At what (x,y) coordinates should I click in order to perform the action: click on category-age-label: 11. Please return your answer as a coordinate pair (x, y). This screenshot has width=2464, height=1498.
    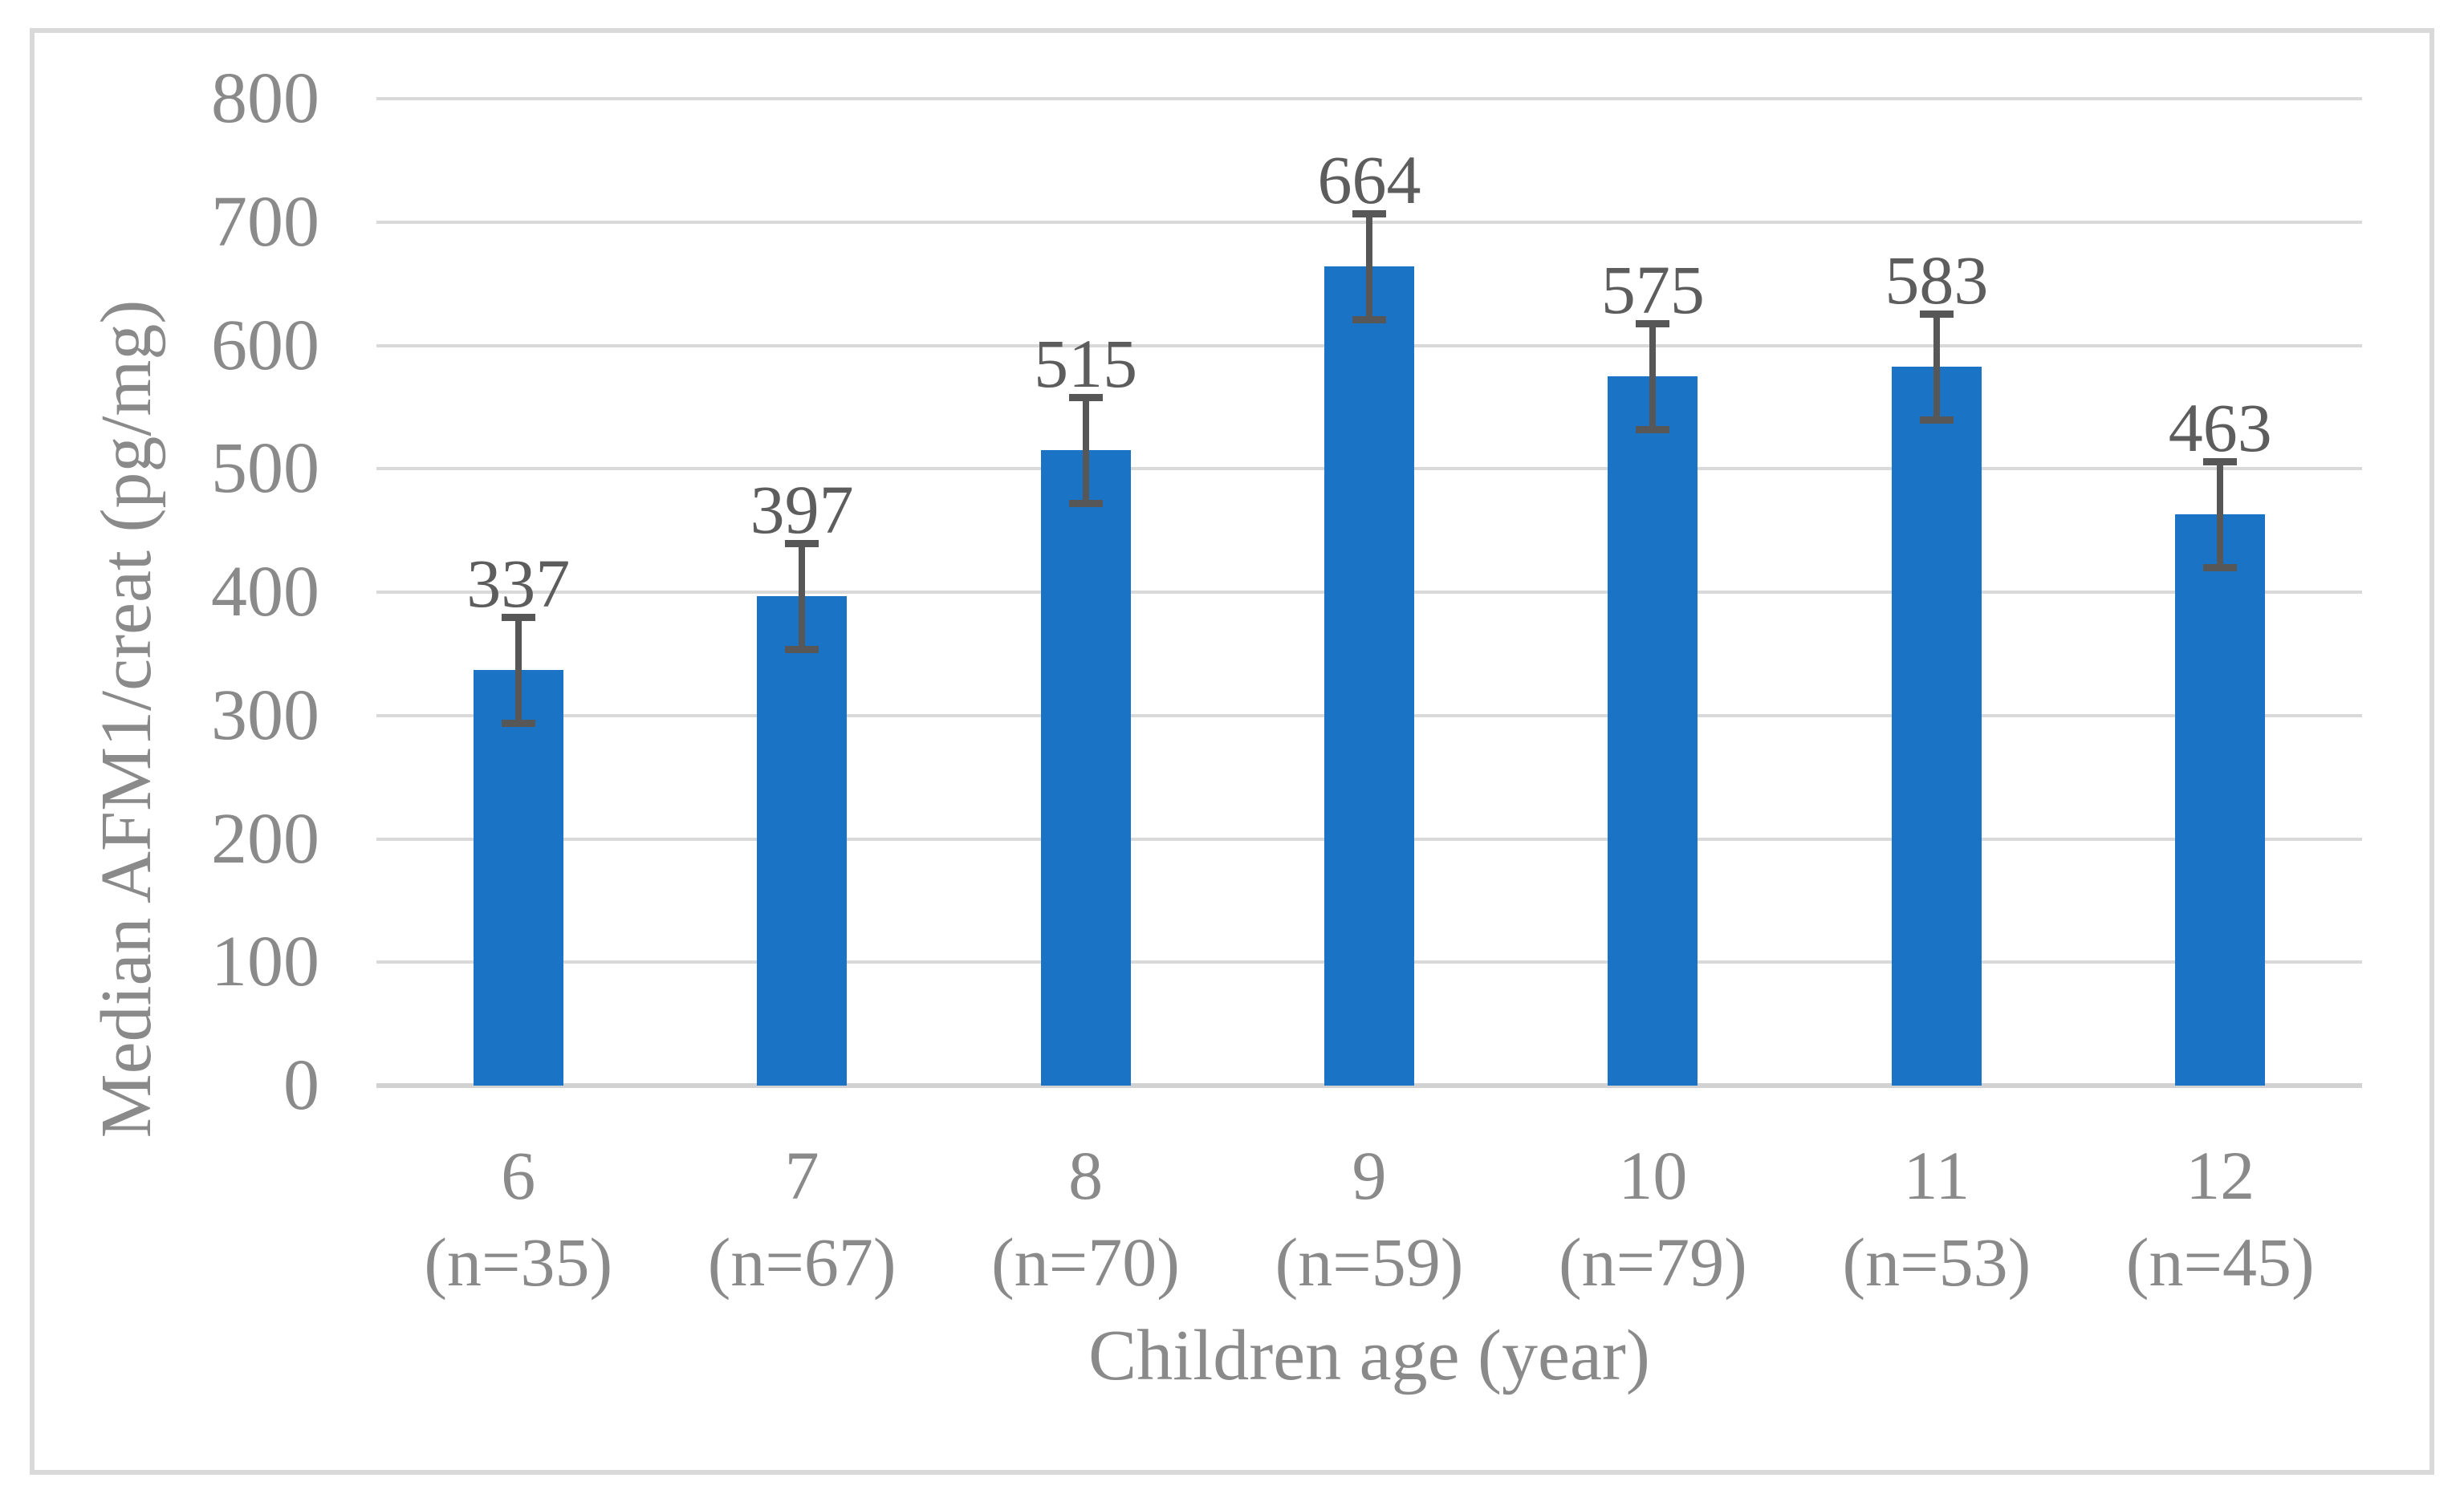
    Looking at the image, I should click on (1937, 1175).